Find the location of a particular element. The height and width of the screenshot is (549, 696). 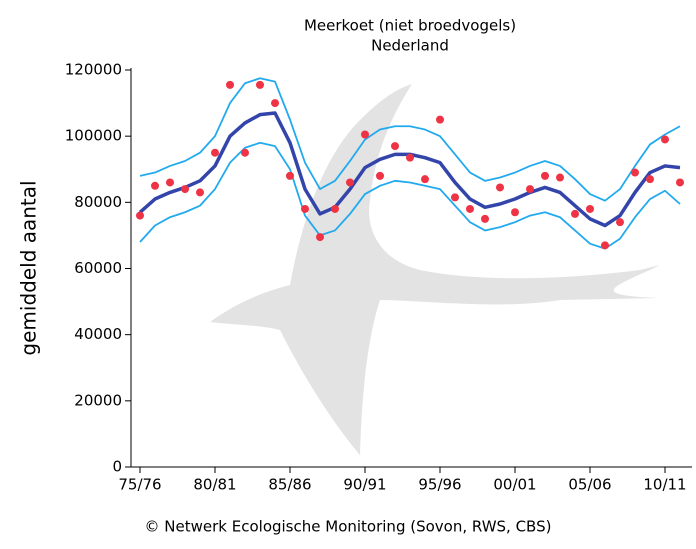

y-tick-label: 0 is located at coordinates (117, 467).